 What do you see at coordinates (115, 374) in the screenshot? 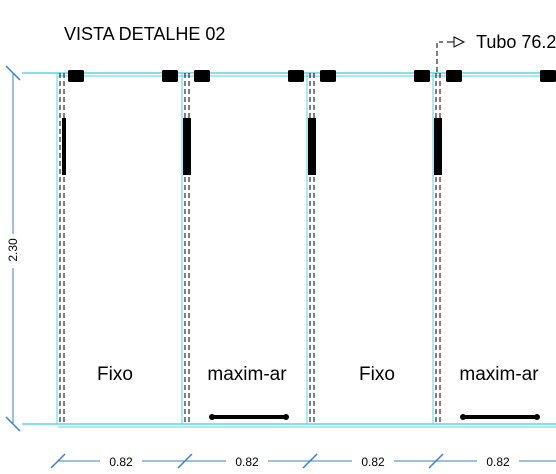
I see `panel-label-1: Fixo` at bounding box center [115, 374].